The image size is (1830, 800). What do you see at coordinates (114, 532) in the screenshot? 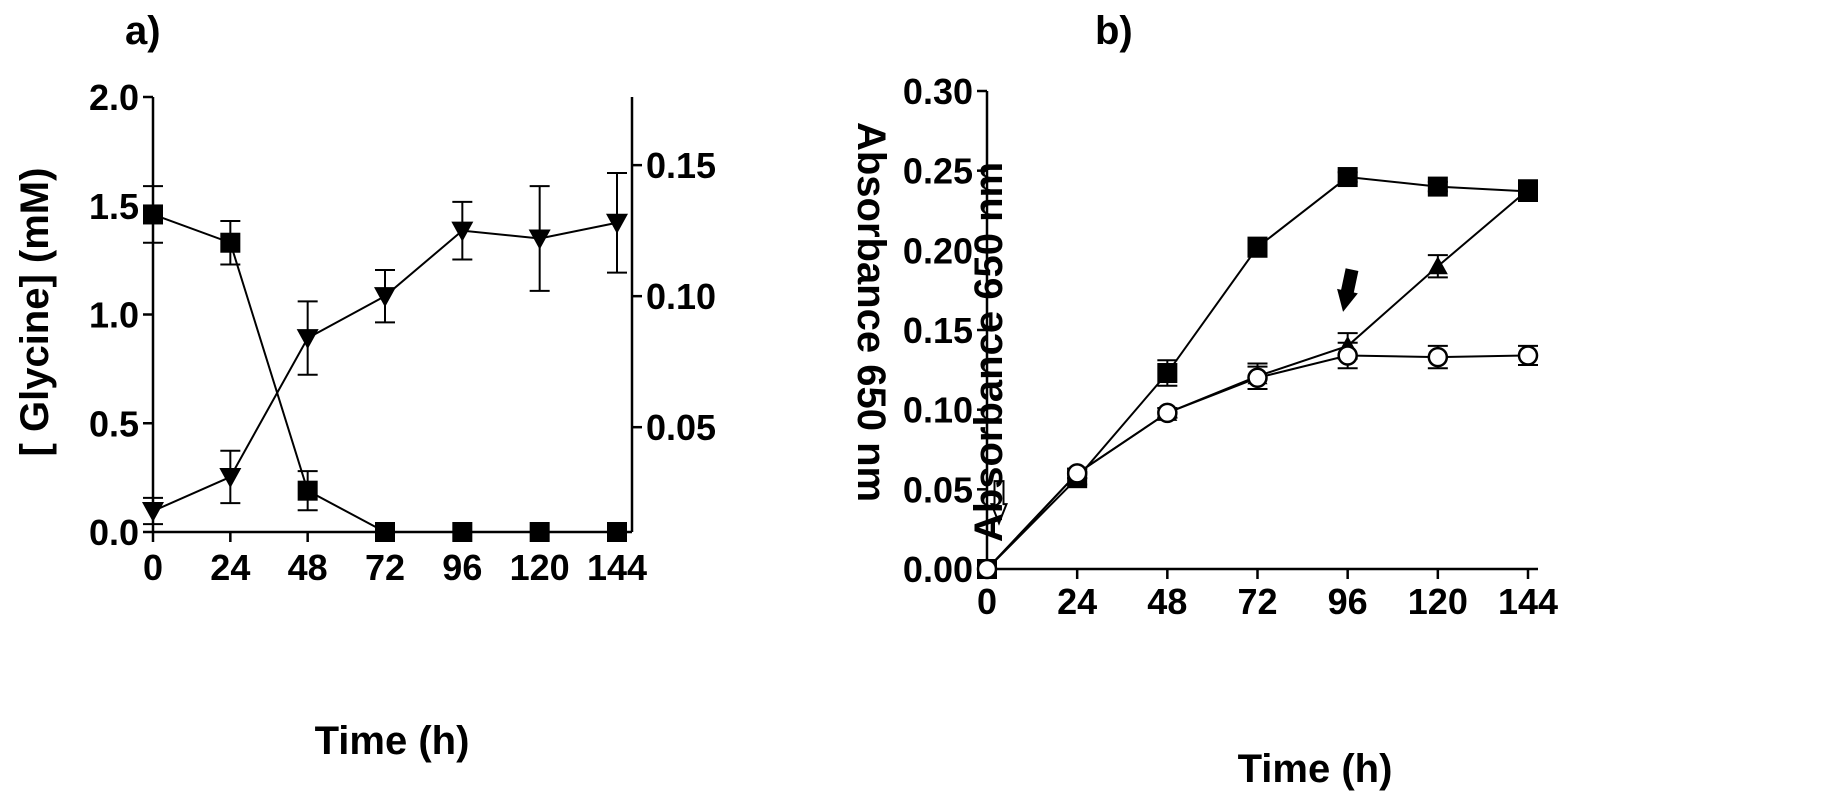
I see `panel-a-left-y-tick-label: 0.0` at bounding box center [114, 532].